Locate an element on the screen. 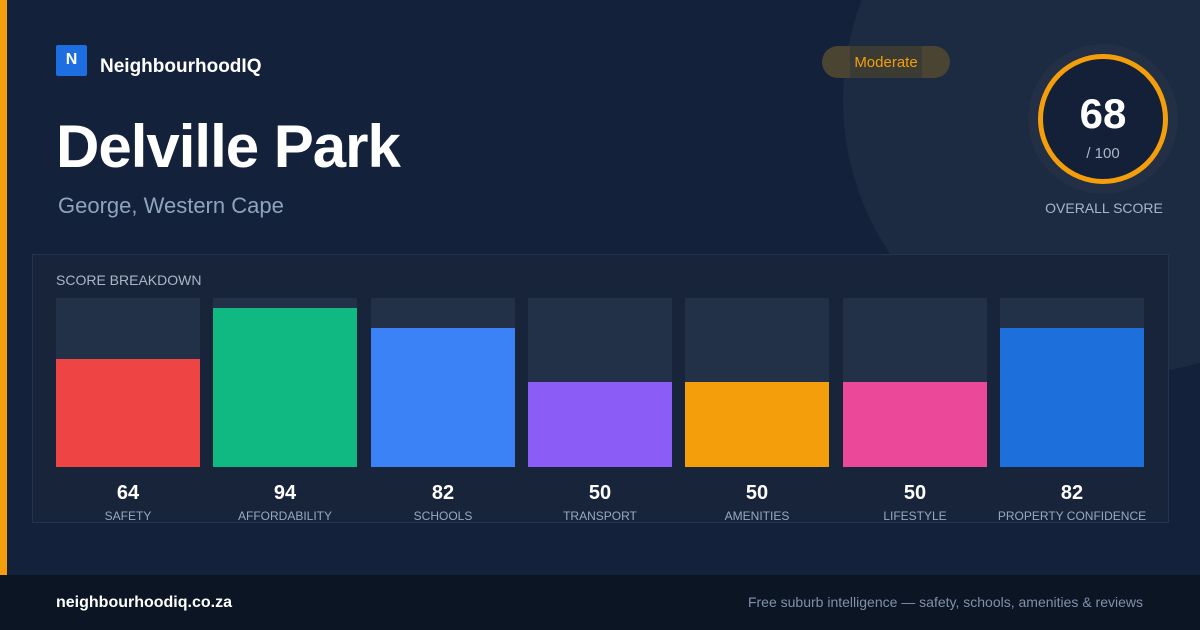  footer-url: neighbourhoodiq.co.za is located at coordinates (144, 602).